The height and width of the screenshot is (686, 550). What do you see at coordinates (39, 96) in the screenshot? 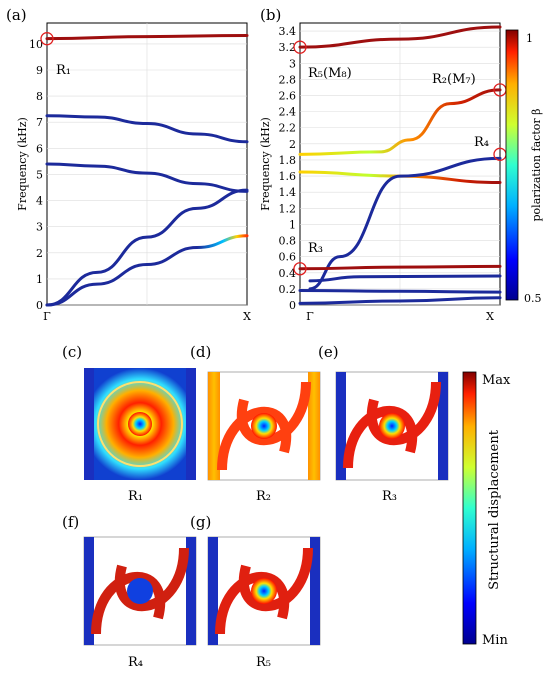
I see `chart-a-ytick: 8` at bounding box center [39, 96].